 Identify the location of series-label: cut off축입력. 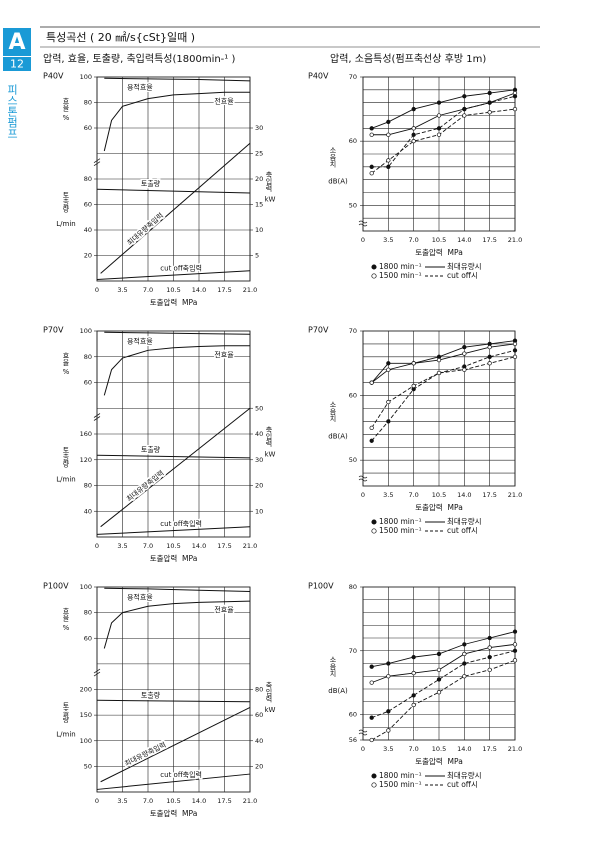
(181, 774).